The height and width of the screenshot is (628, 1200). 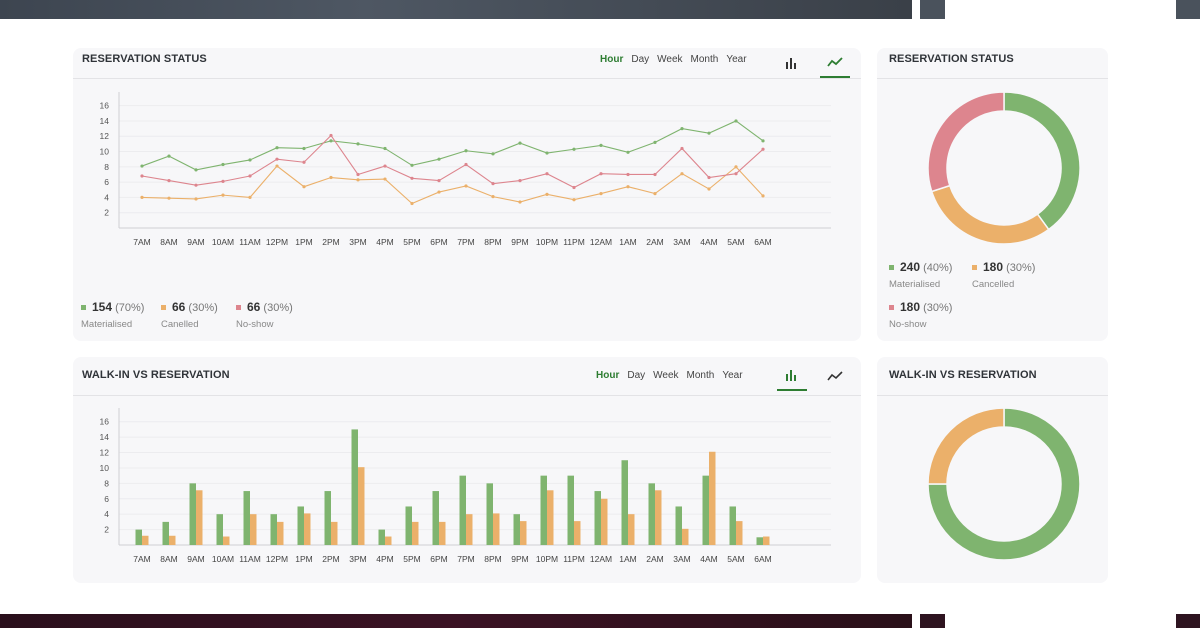 What do you see at coordinates (1021, 268) in the screenshot?
I see `legend-percent: (30%)` at bounding box center [1021, 268].